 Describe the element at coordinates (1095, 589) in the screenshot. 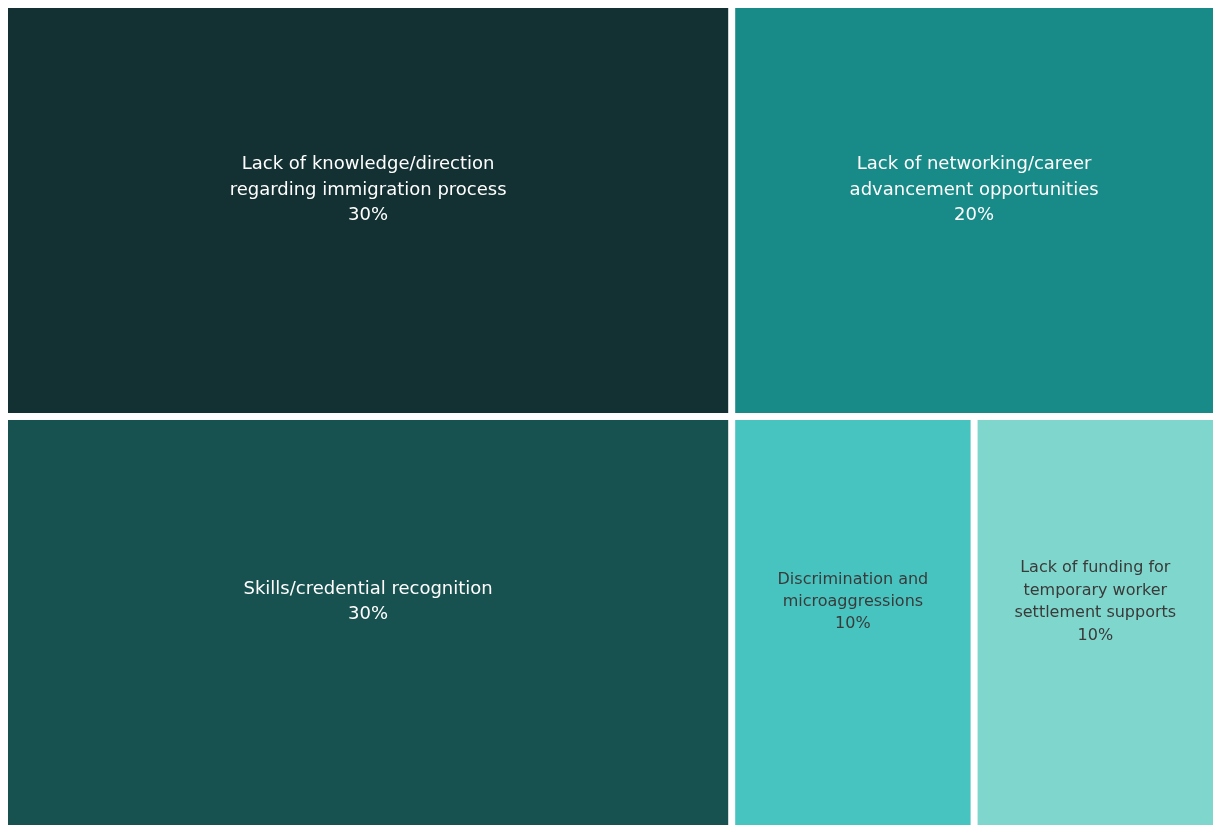

I see `category-label: Lack of funding for temporary worker settlement supports` at that location.